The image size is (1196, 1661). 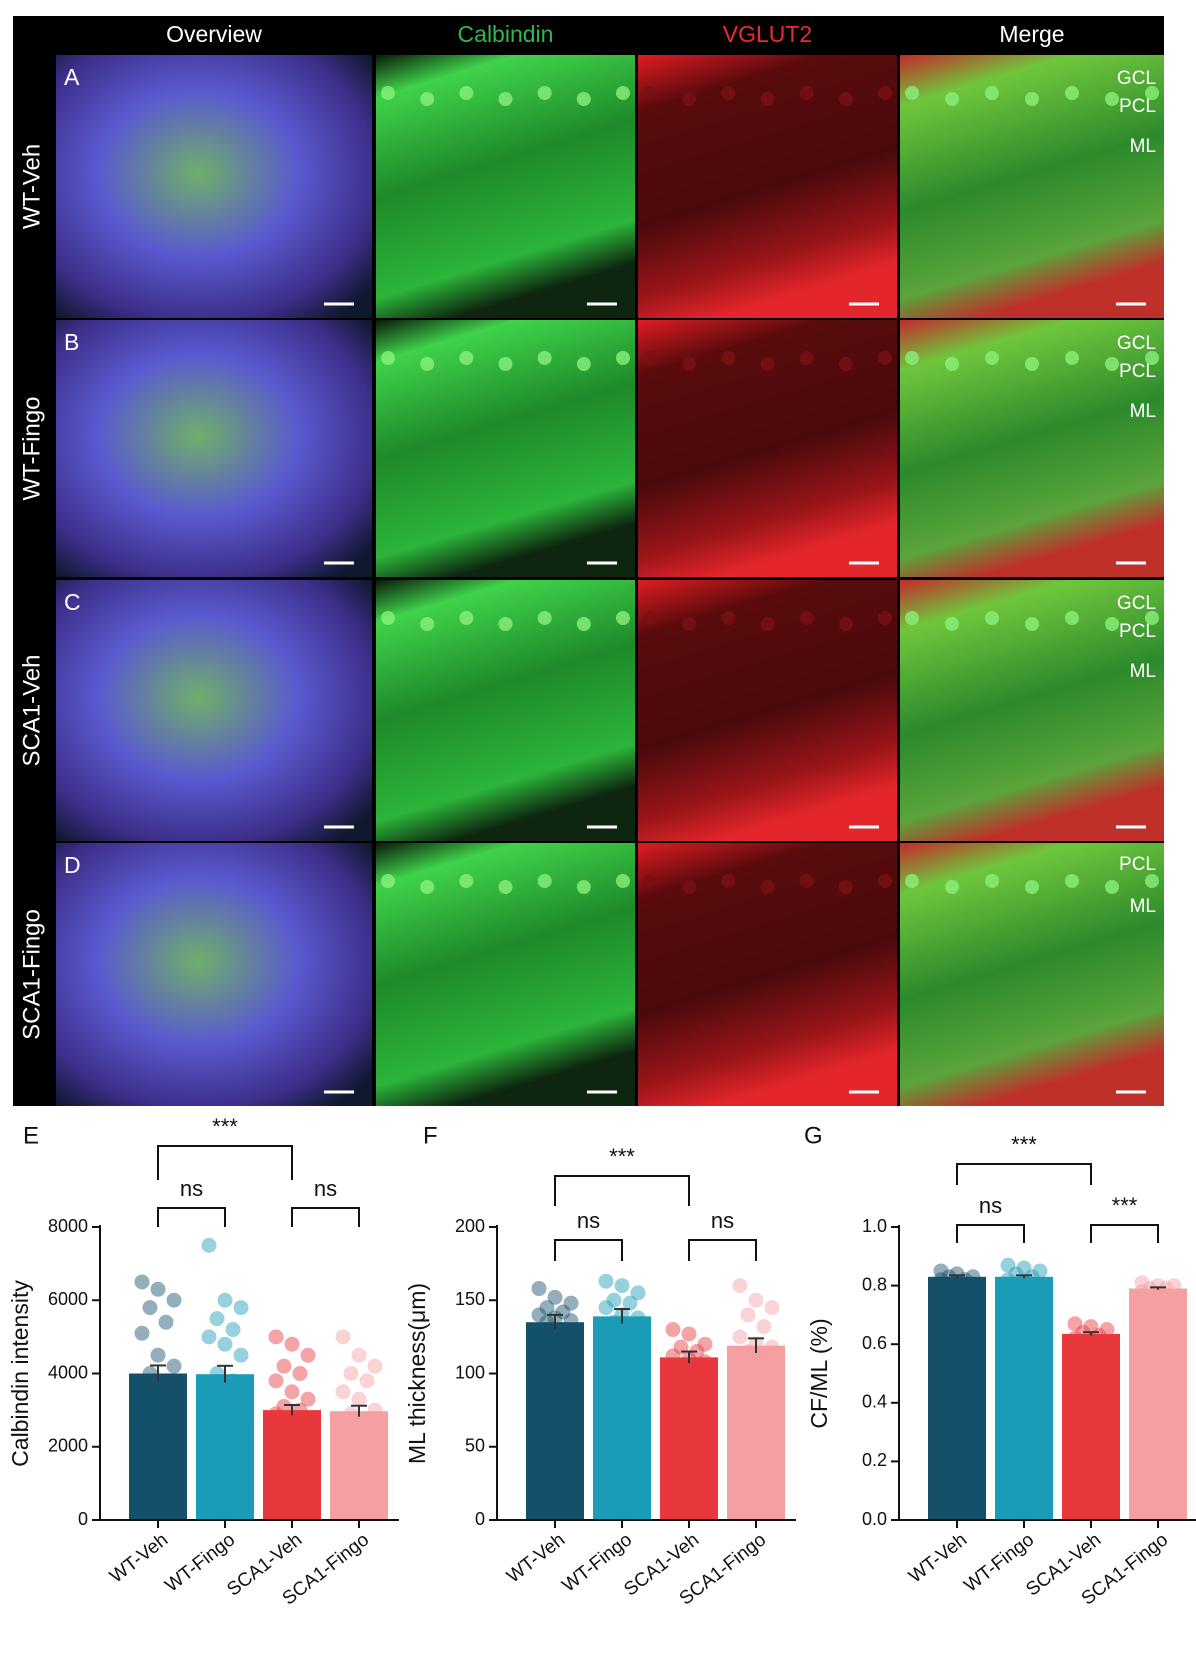 What do you see at coordinates (874, 1284) in the screenshot?
I see `y-tick-label: 0.8` at bounding box center [874, 1284].